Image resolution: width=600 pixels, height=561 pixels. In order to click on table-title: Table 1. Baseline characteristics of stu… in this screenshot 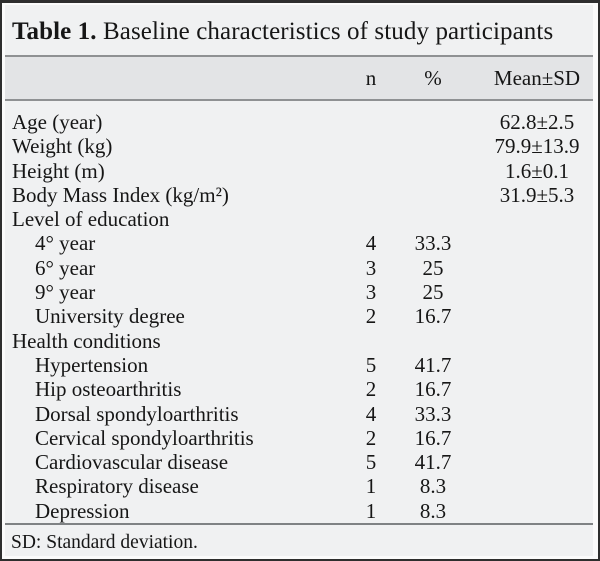, I will do `click(299, 30)`.